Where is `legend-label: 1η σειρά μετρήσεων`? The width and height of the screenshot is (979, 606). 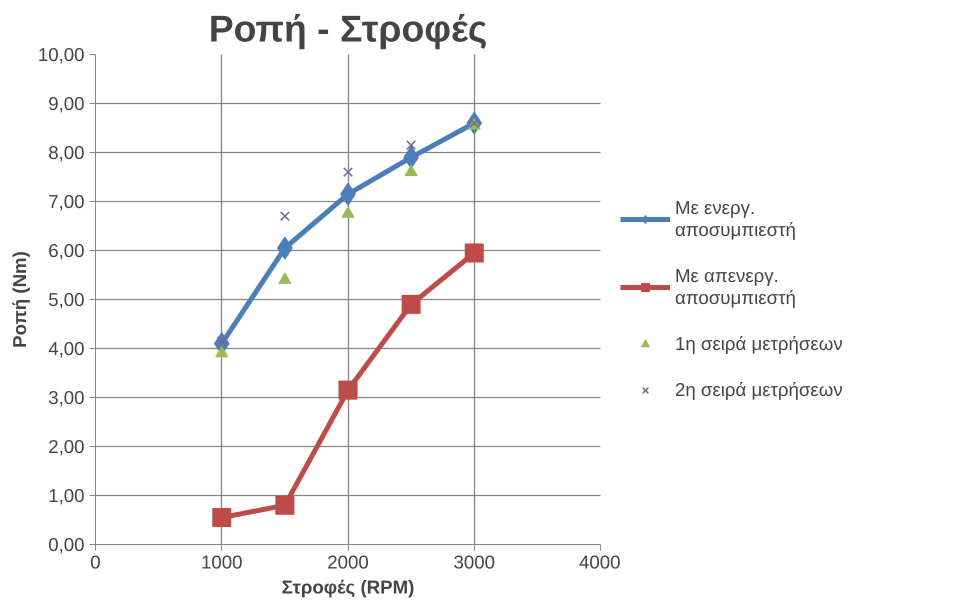
legend-label: 1η σειρά μετρήσεων is located at coordinates (759, 344).